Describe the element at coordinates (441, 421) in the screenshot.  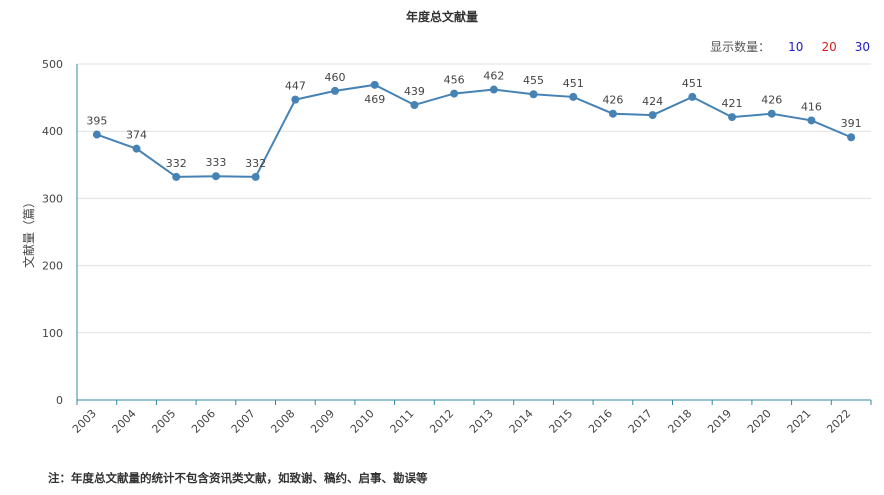
I see `x-tick-label: 2012` at that location.